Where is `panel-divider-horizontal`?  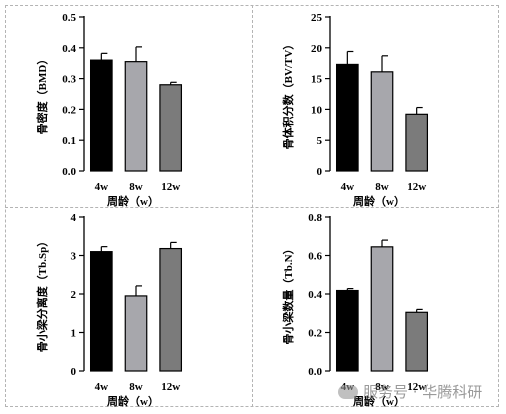
panel-divider-horizontal is located at coordinates (252, 207).